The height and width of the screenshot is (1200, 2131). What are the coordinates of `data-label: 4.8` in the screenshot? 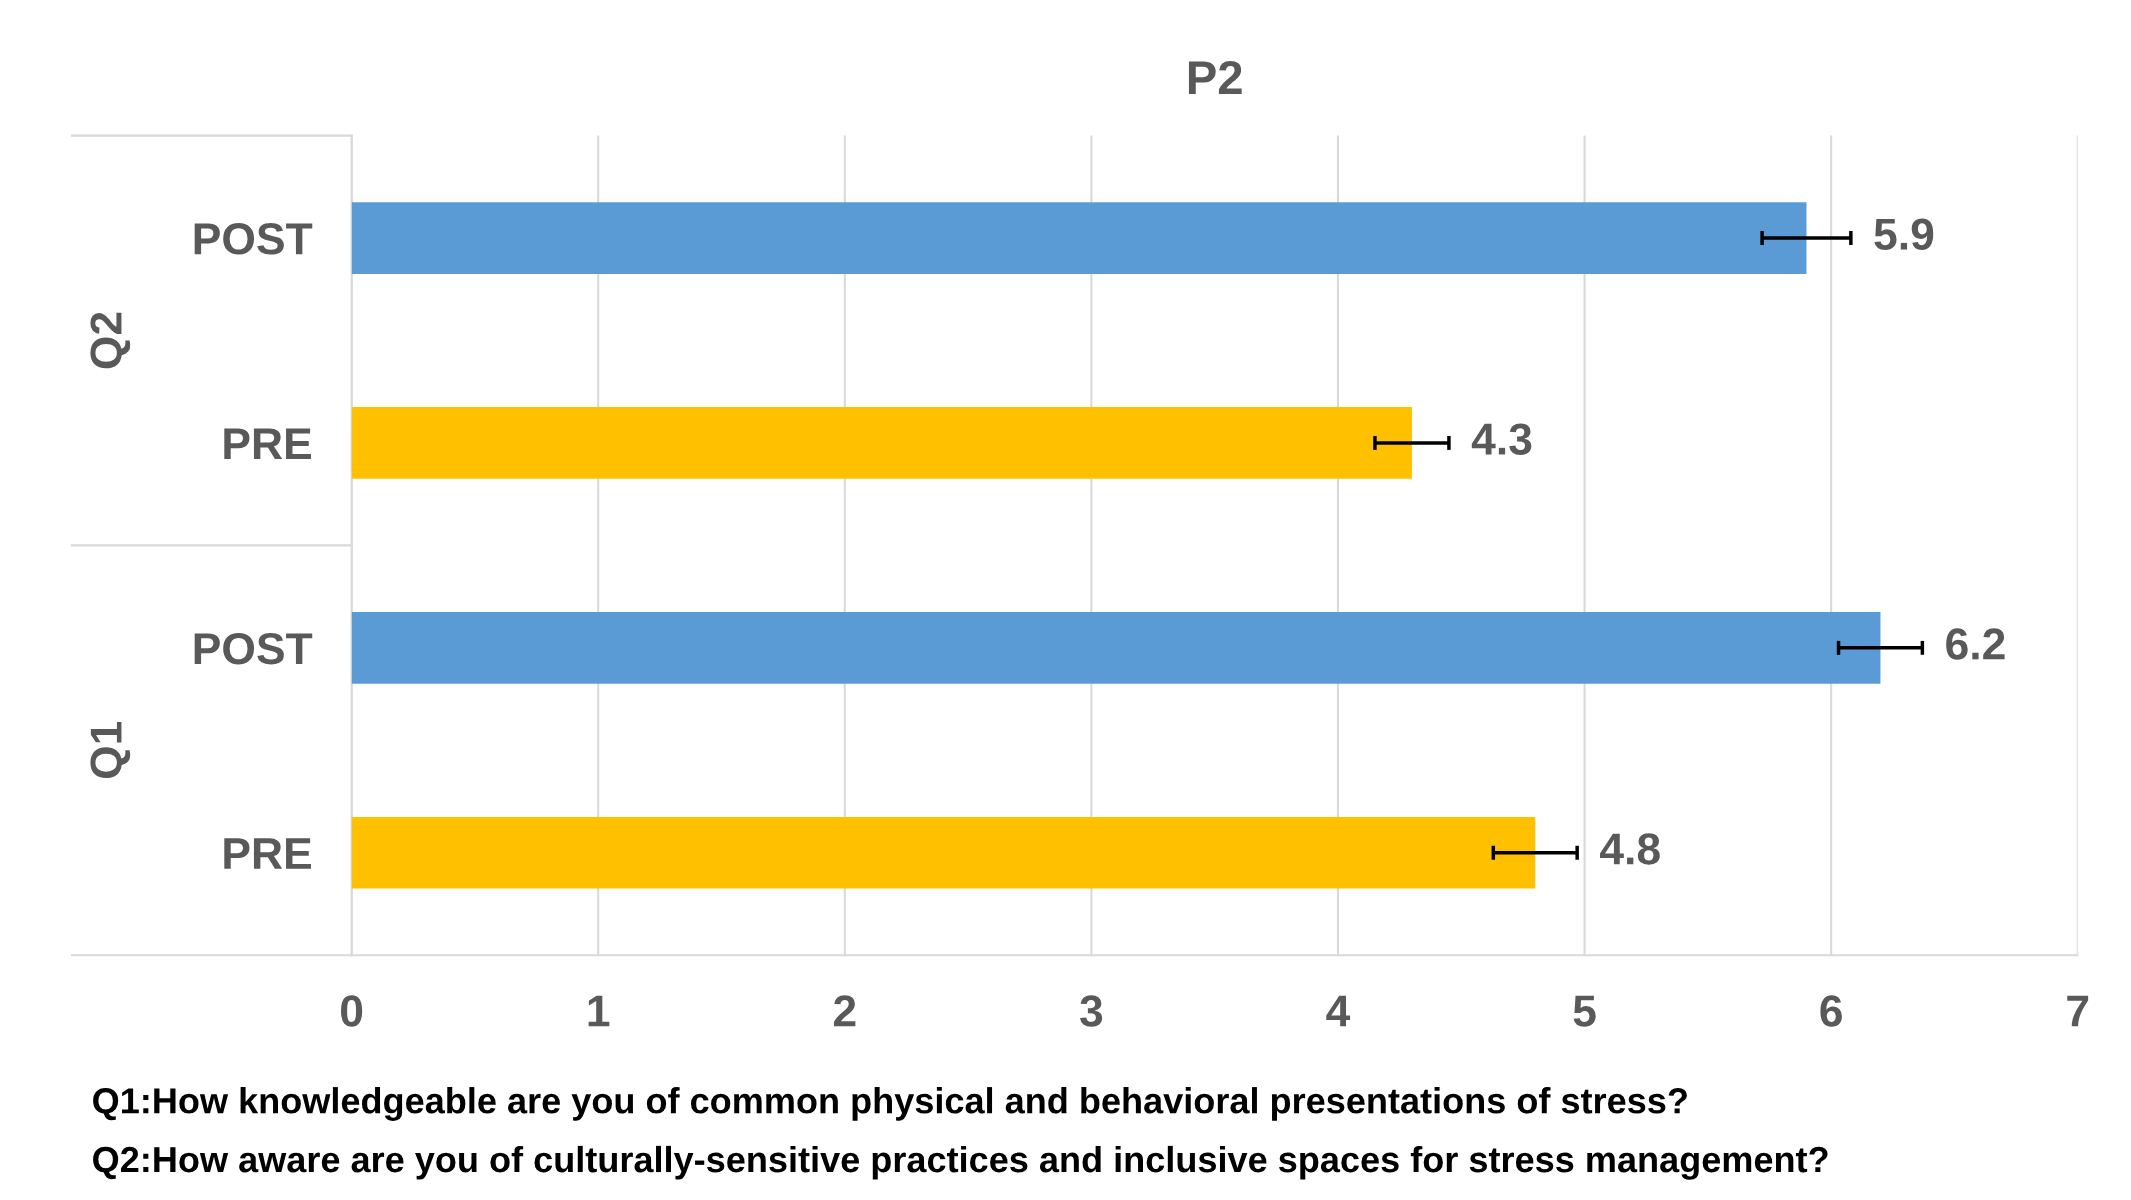 It's located at (1630, 849).